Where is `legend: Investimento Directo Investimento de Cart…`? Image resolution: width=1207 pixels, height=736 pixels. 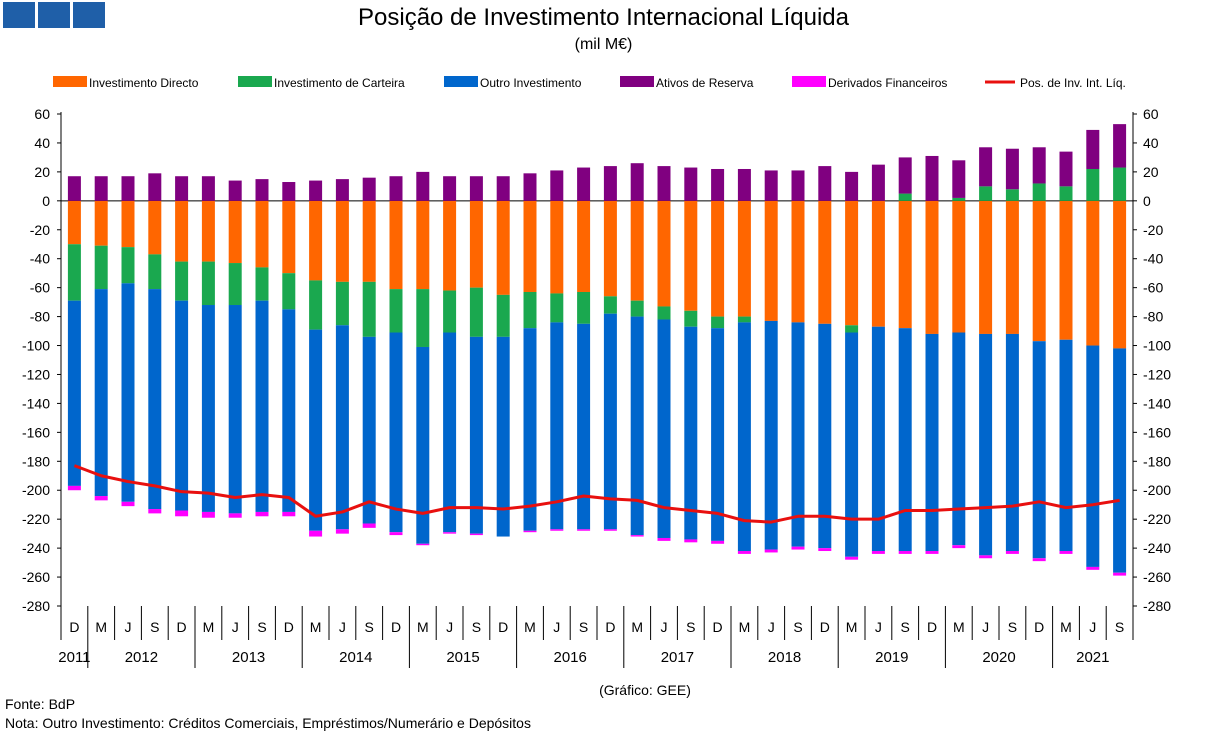
legend: Investimento Directo Investimento de Cart… is located at coordinates (589, 83).